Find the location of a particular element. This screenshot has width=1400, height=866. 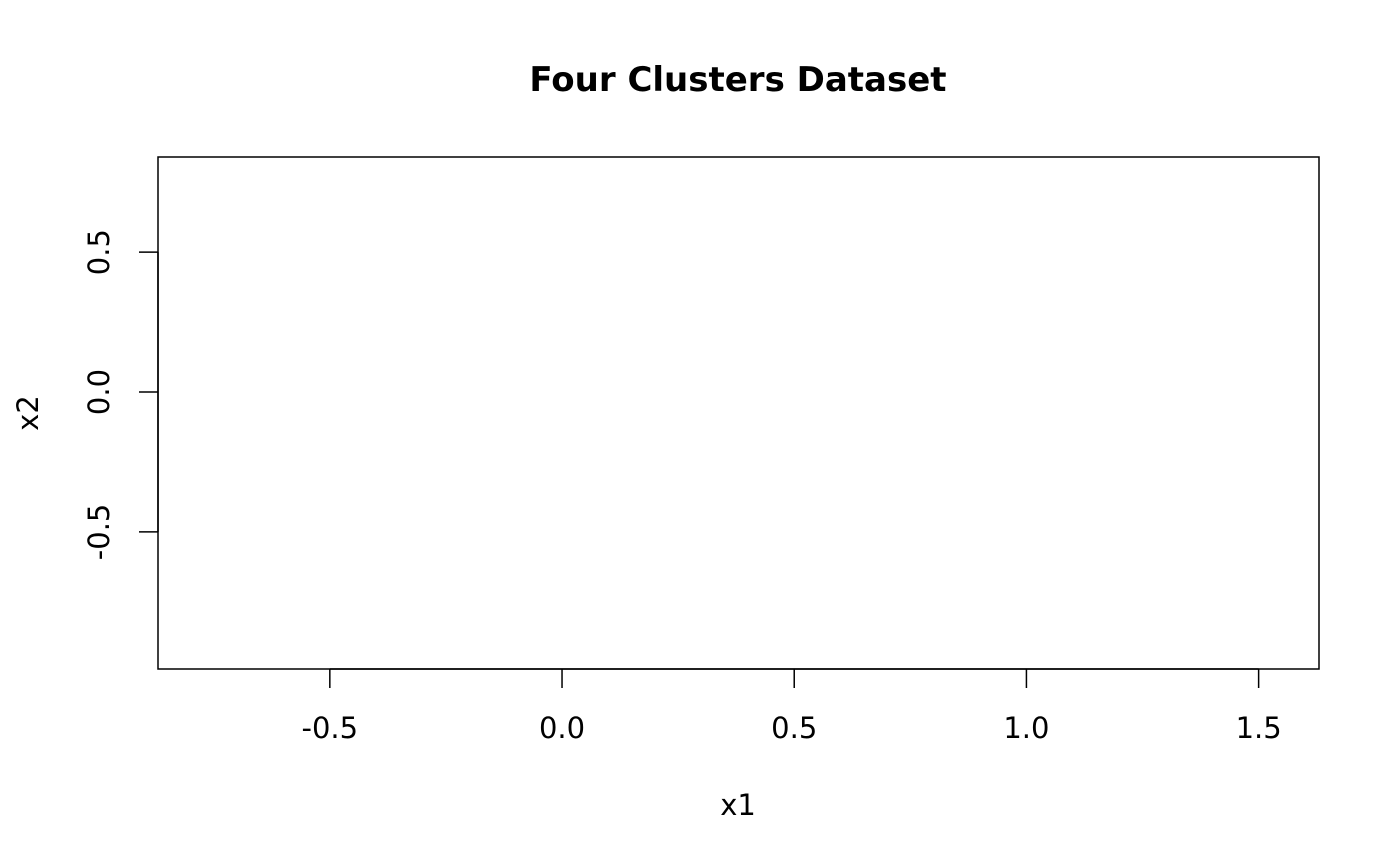

x-axis-label: x1 is located at coordinates (738, 805).